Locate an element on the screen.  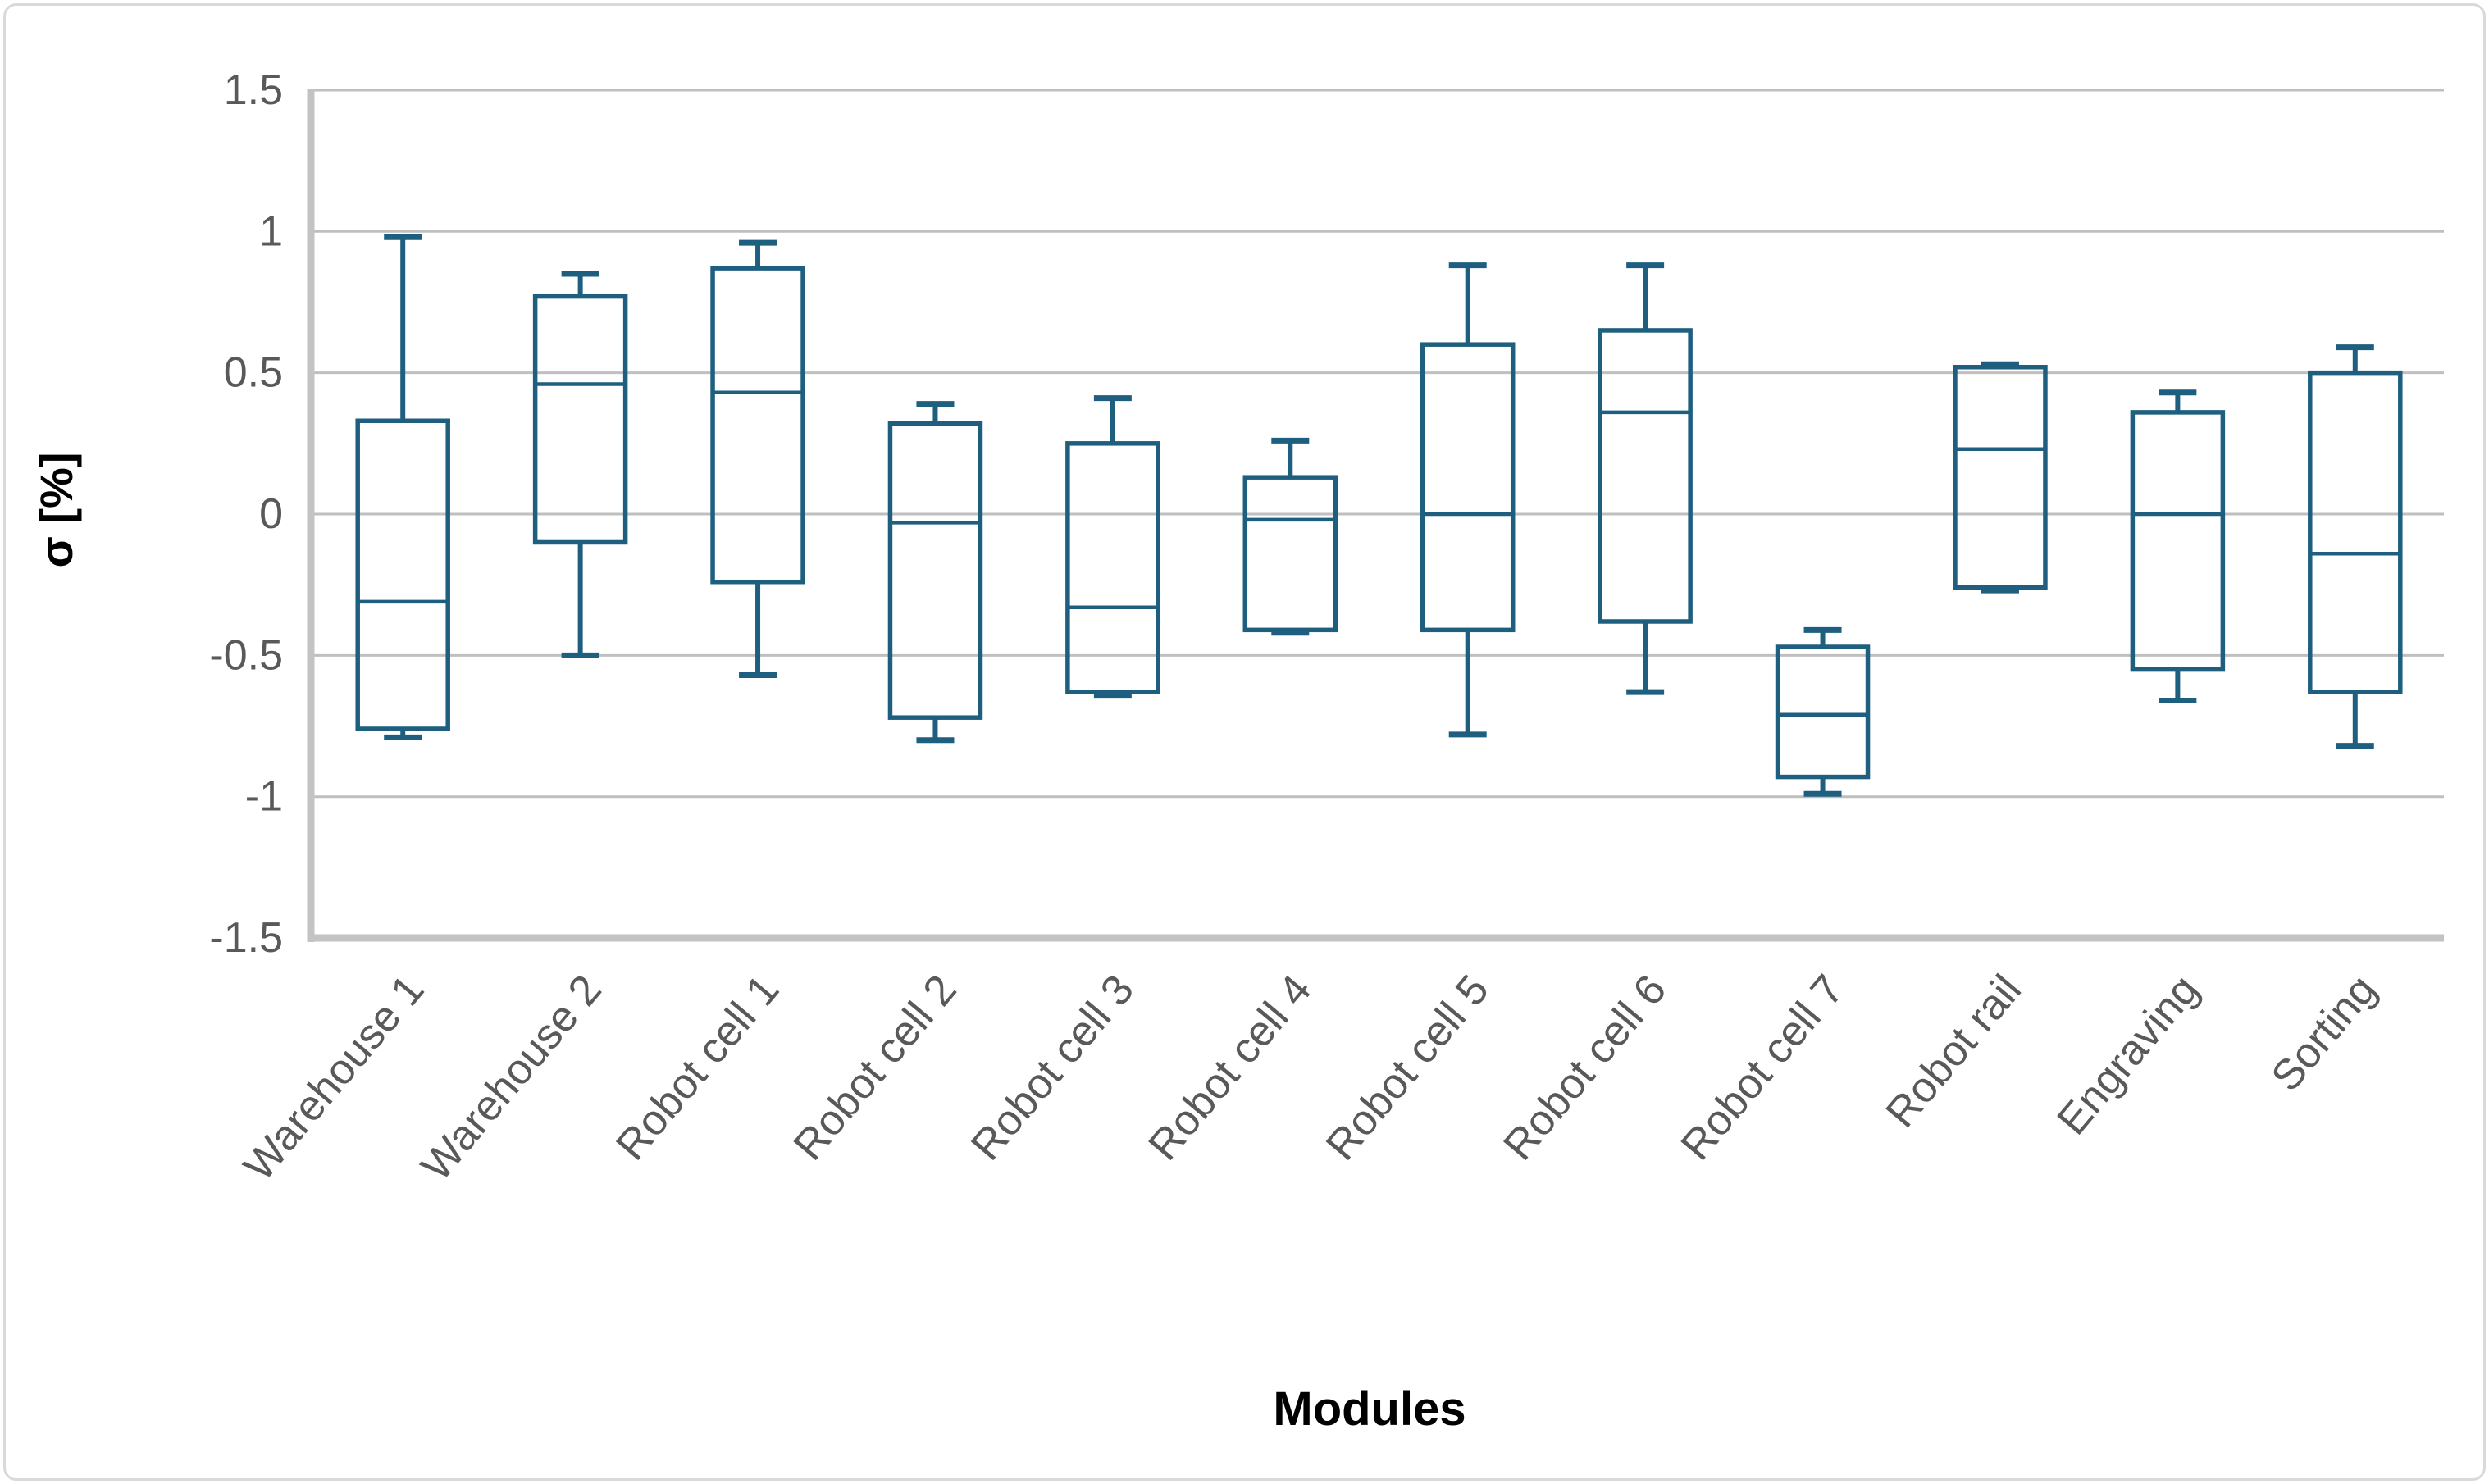
y-tick-label: -0.5 is located at coordinates (246, 655).